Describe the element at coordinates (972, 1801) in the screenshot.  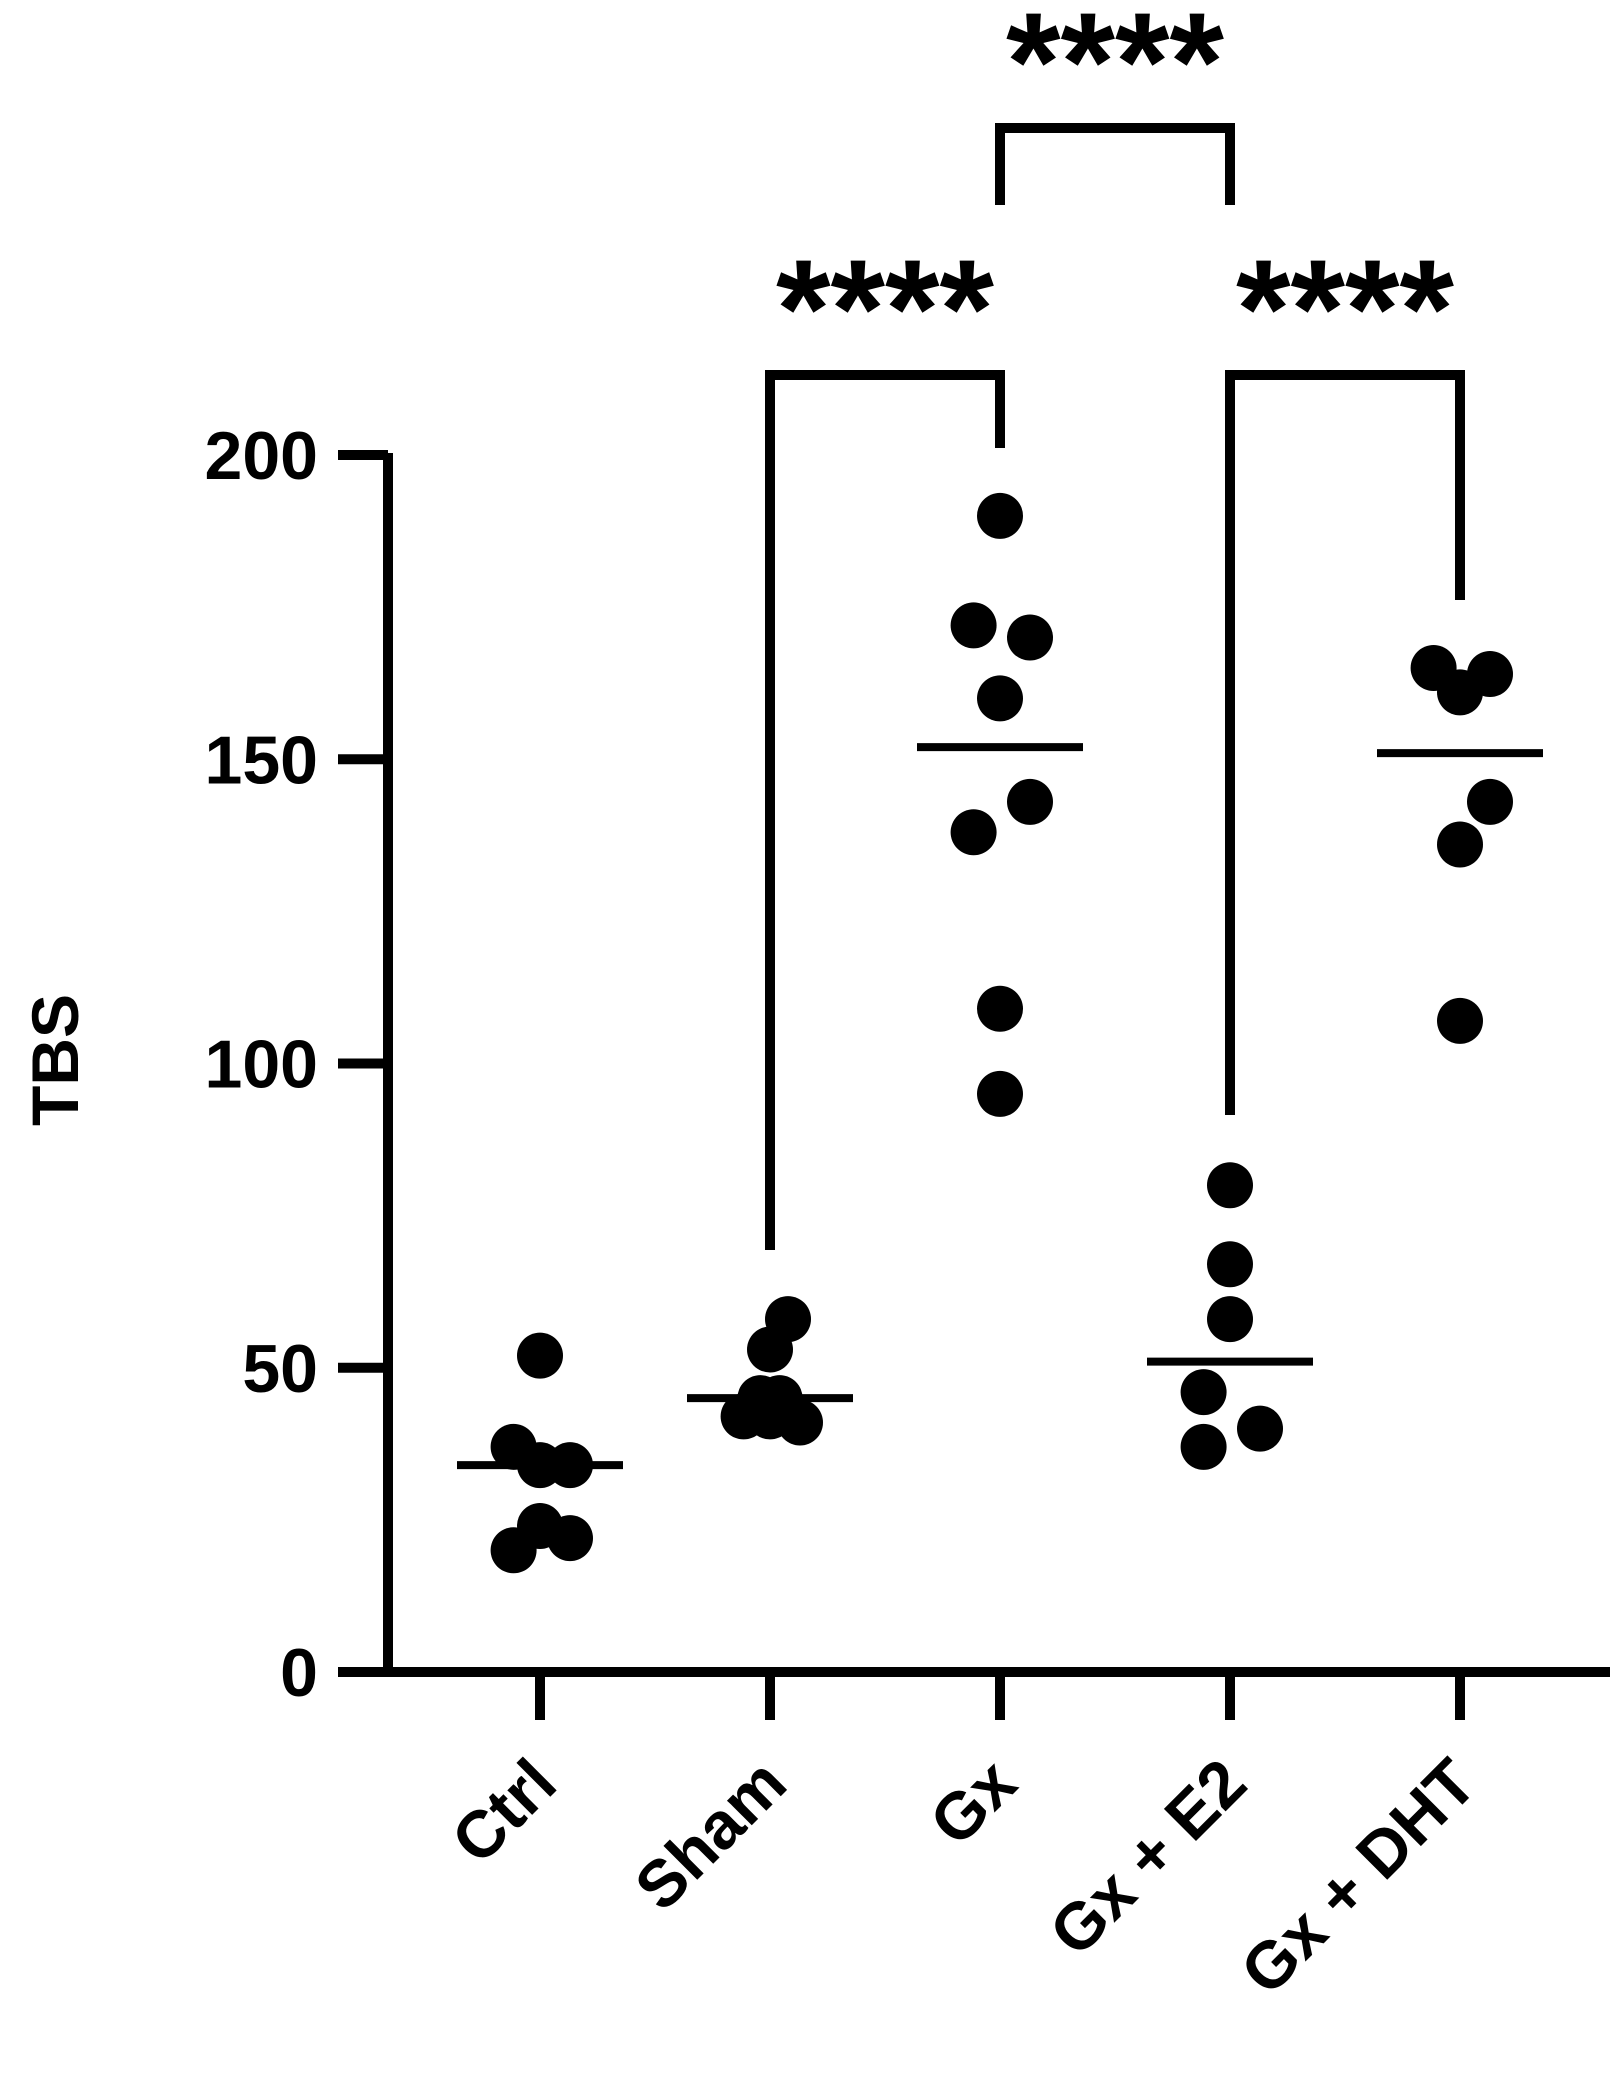
I see `x-tick-label: Gx` at that location.